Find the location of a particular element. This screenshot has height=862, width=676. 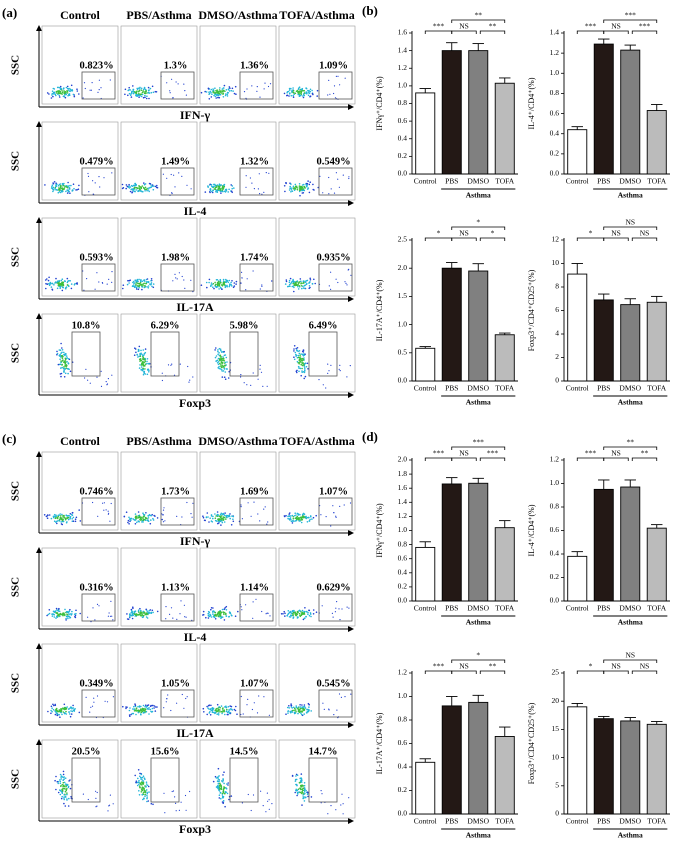

group-label: Asthma is located at coordinates (630, 622).